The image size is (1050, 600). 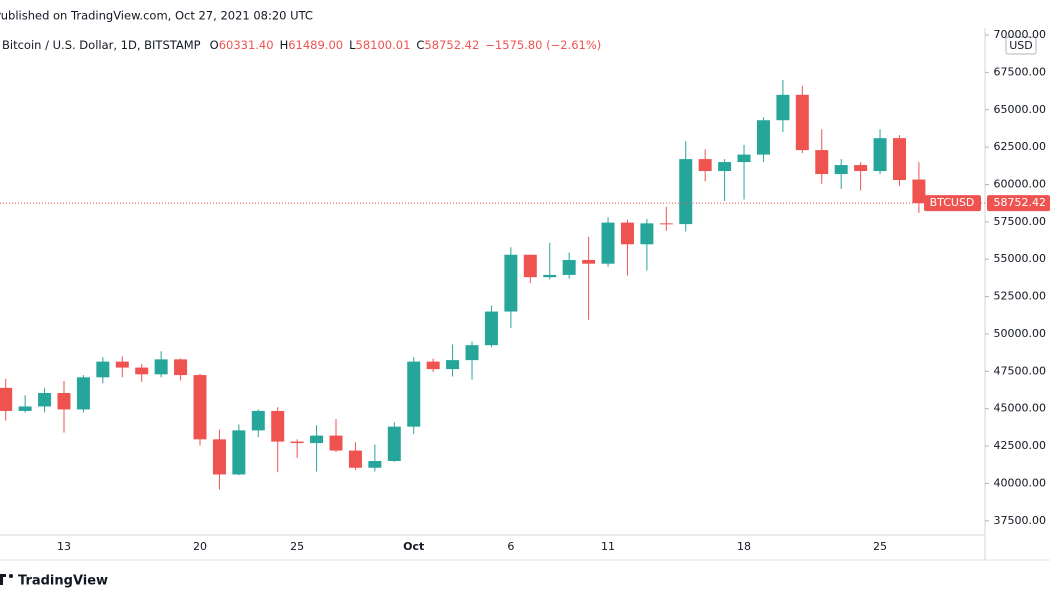 I want to click on ohlc-value: 60331.40, so click(x=246, y=45).